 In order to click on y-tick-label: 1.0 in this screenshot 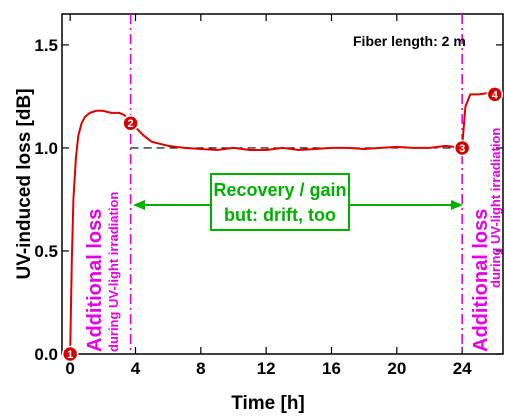, I will do `click(46, 148)`.